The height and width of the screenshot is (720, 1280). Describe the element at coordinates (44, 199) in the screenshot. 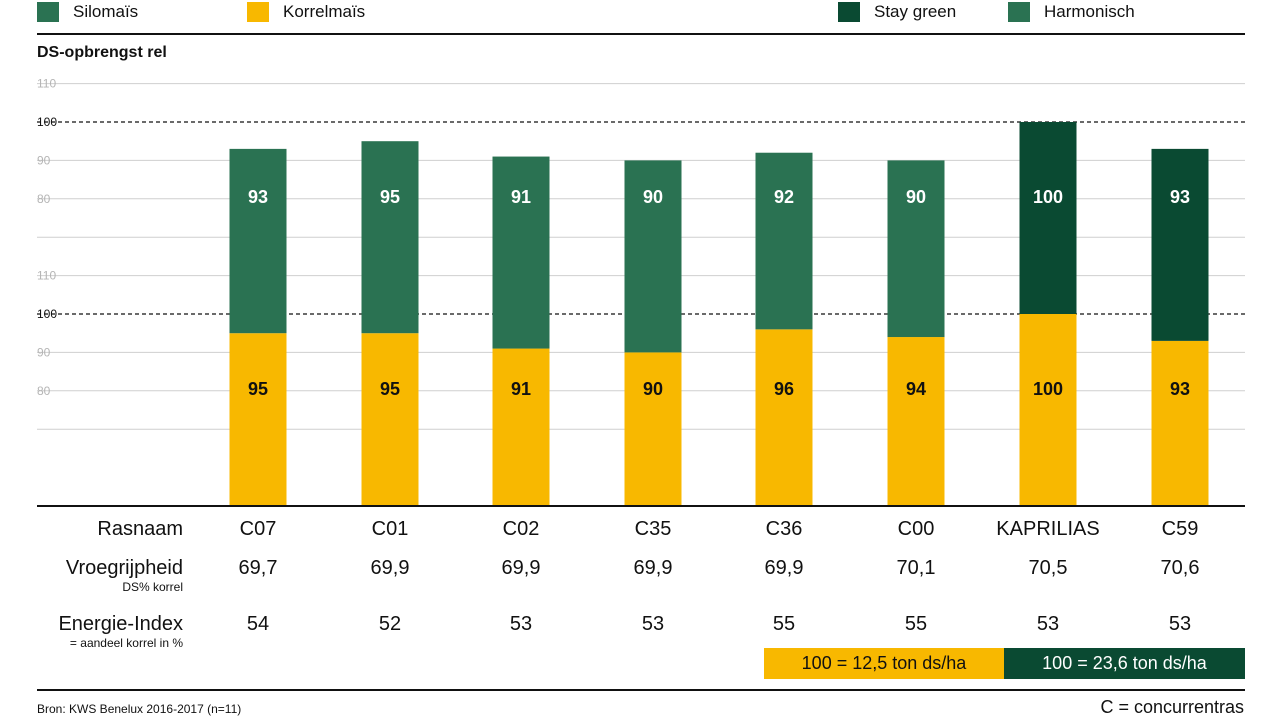

I see `upper-y-tick-label: 80` at that location.